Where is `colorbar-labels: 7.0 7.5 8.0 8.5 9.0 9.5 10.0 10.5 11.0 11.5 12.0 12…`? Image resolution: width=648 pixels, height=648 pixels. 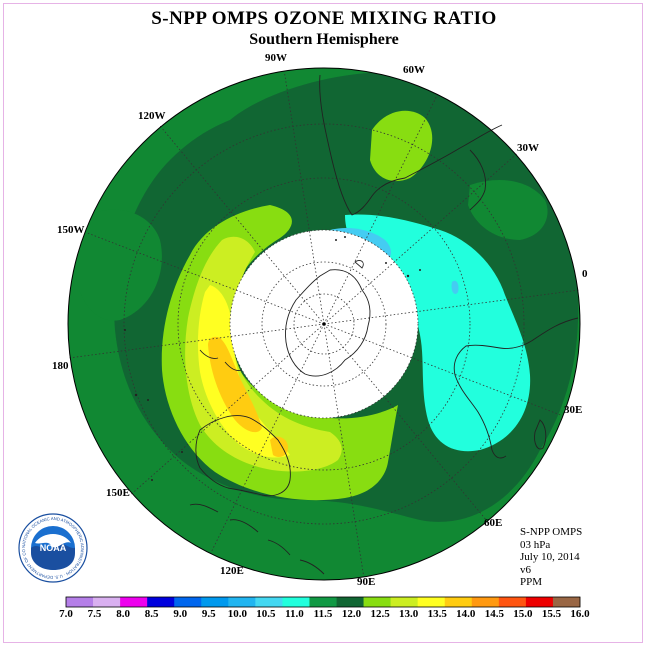
colorbar-labels: 7.0 7.5 8.0 8.5 9.0 9.5 10.0 10.5 11.0 11.5 12.0 12… is located at coordinates (324, 615).